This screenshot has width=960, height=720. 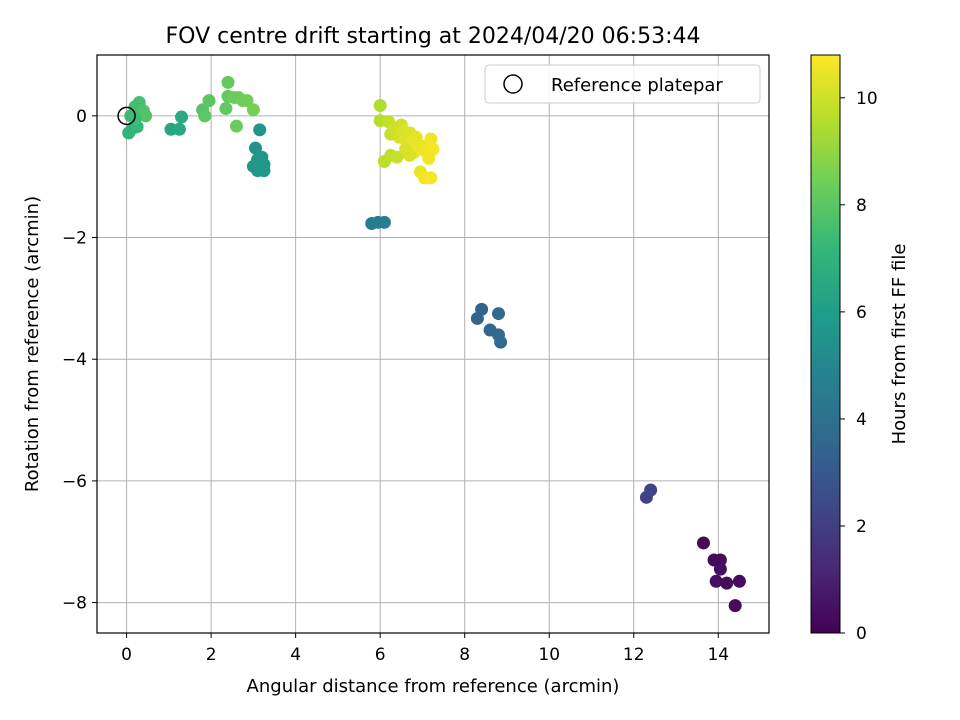 I want to click on colorbar-tick-label: 8, so click(x=861, y=206).